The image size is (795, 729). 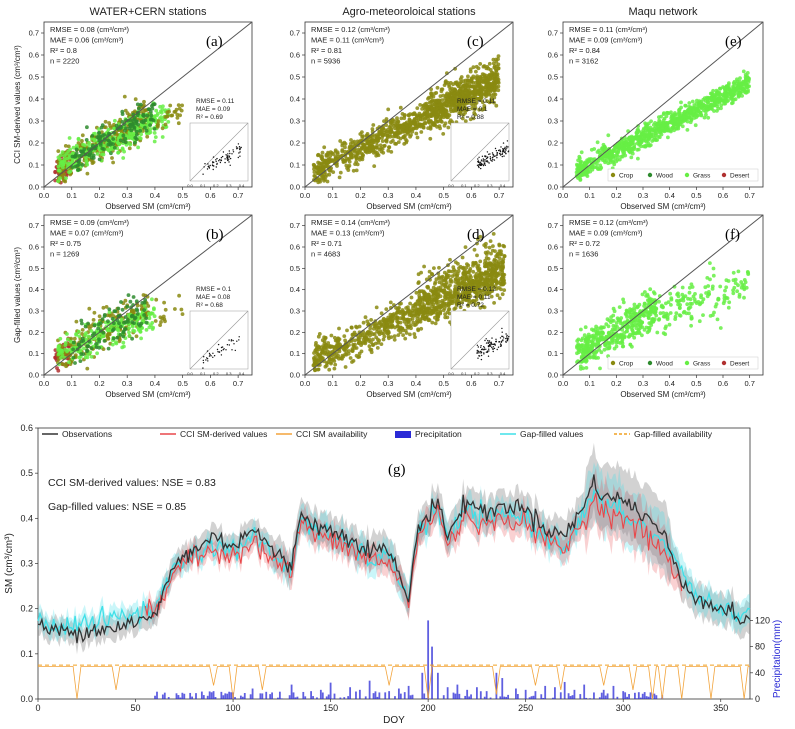 I want to click on stat-text: R² = 0.75, so click(x=65, y=243).